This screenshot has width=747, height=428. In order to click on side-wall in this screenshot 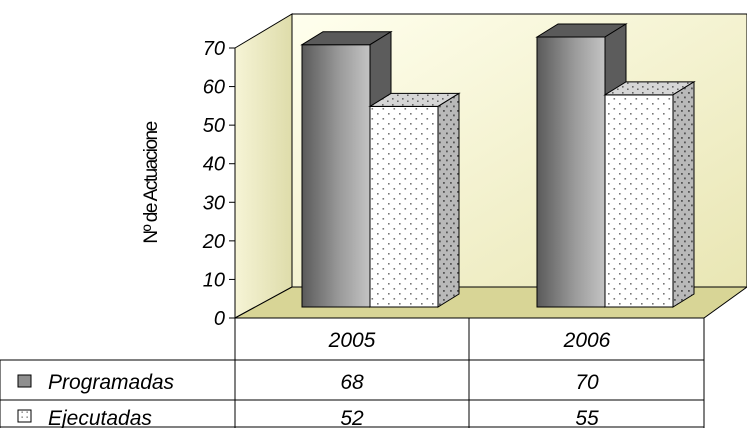, I will do `click(263, 166)`.